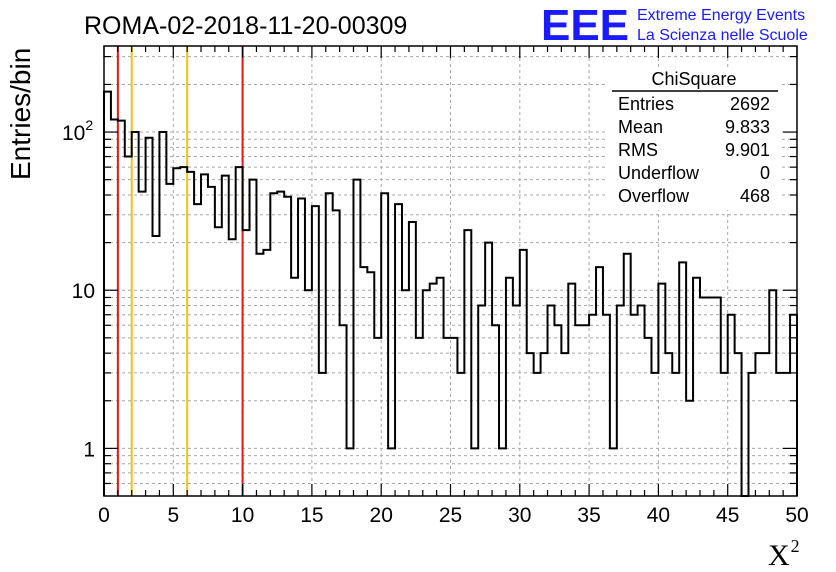 The image size is (836, 572). What do you see at coordinates (104, 515) in the screenshot?
I see `x-tick-label: 0` at bounding box center [104, 515].